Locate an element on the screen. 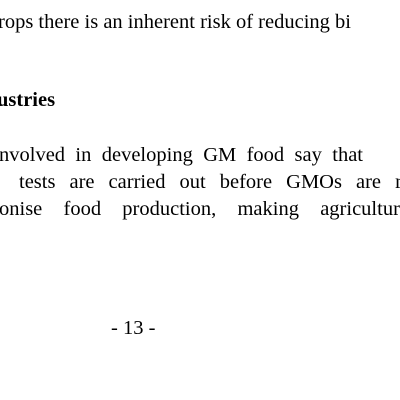  section-heading: ustries is located at coordinates (28, 100).